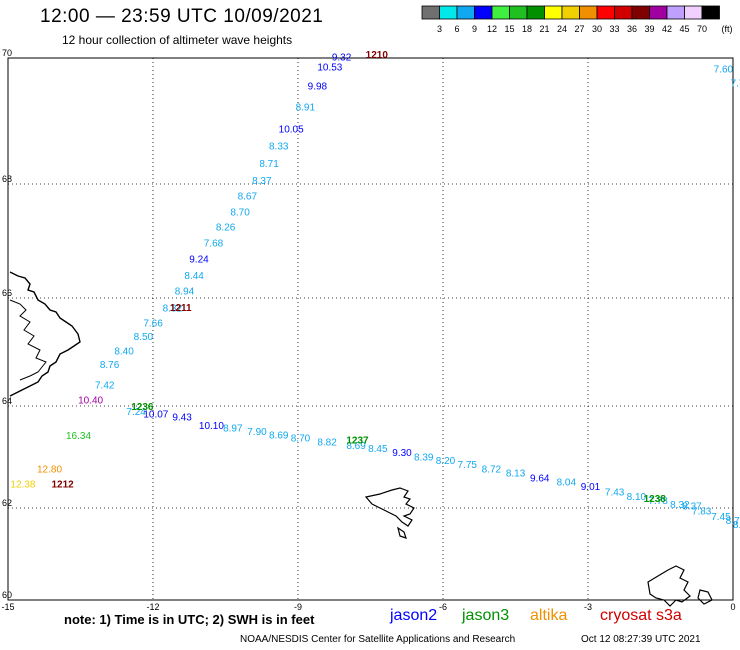 This screenshot has height=650, width=740. I want to click on longitude-tick-label: -12, so click(152, 607).